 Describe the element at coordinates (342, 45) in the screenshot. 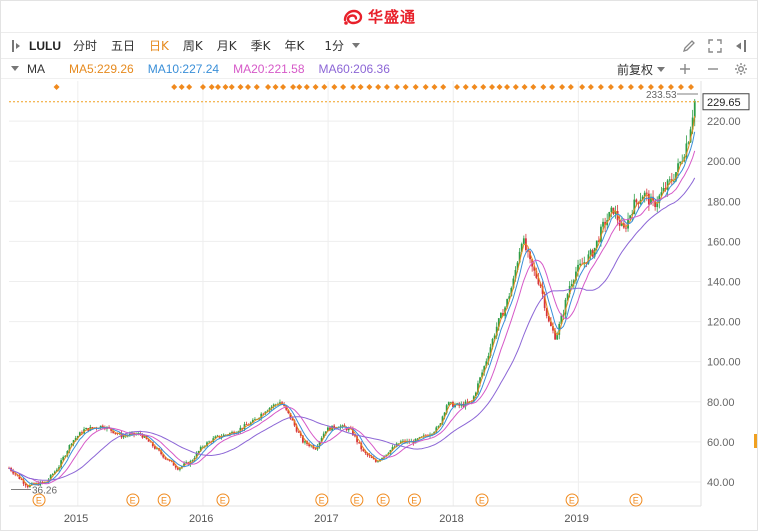

I see `interval-dropdown: 1分` at that location.